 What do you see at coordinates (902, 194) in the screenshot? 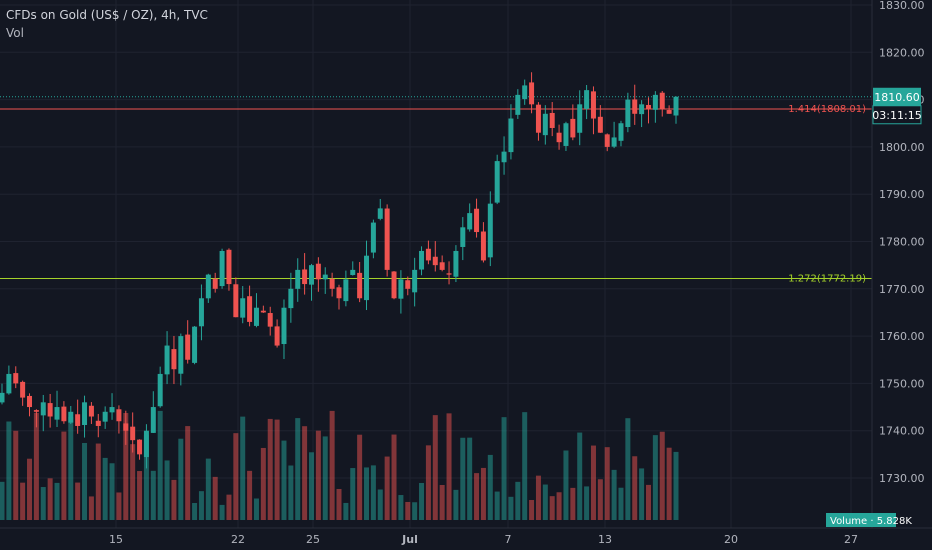
I see `price-tick-label: 1790.00` at bounding box center [902, 194].